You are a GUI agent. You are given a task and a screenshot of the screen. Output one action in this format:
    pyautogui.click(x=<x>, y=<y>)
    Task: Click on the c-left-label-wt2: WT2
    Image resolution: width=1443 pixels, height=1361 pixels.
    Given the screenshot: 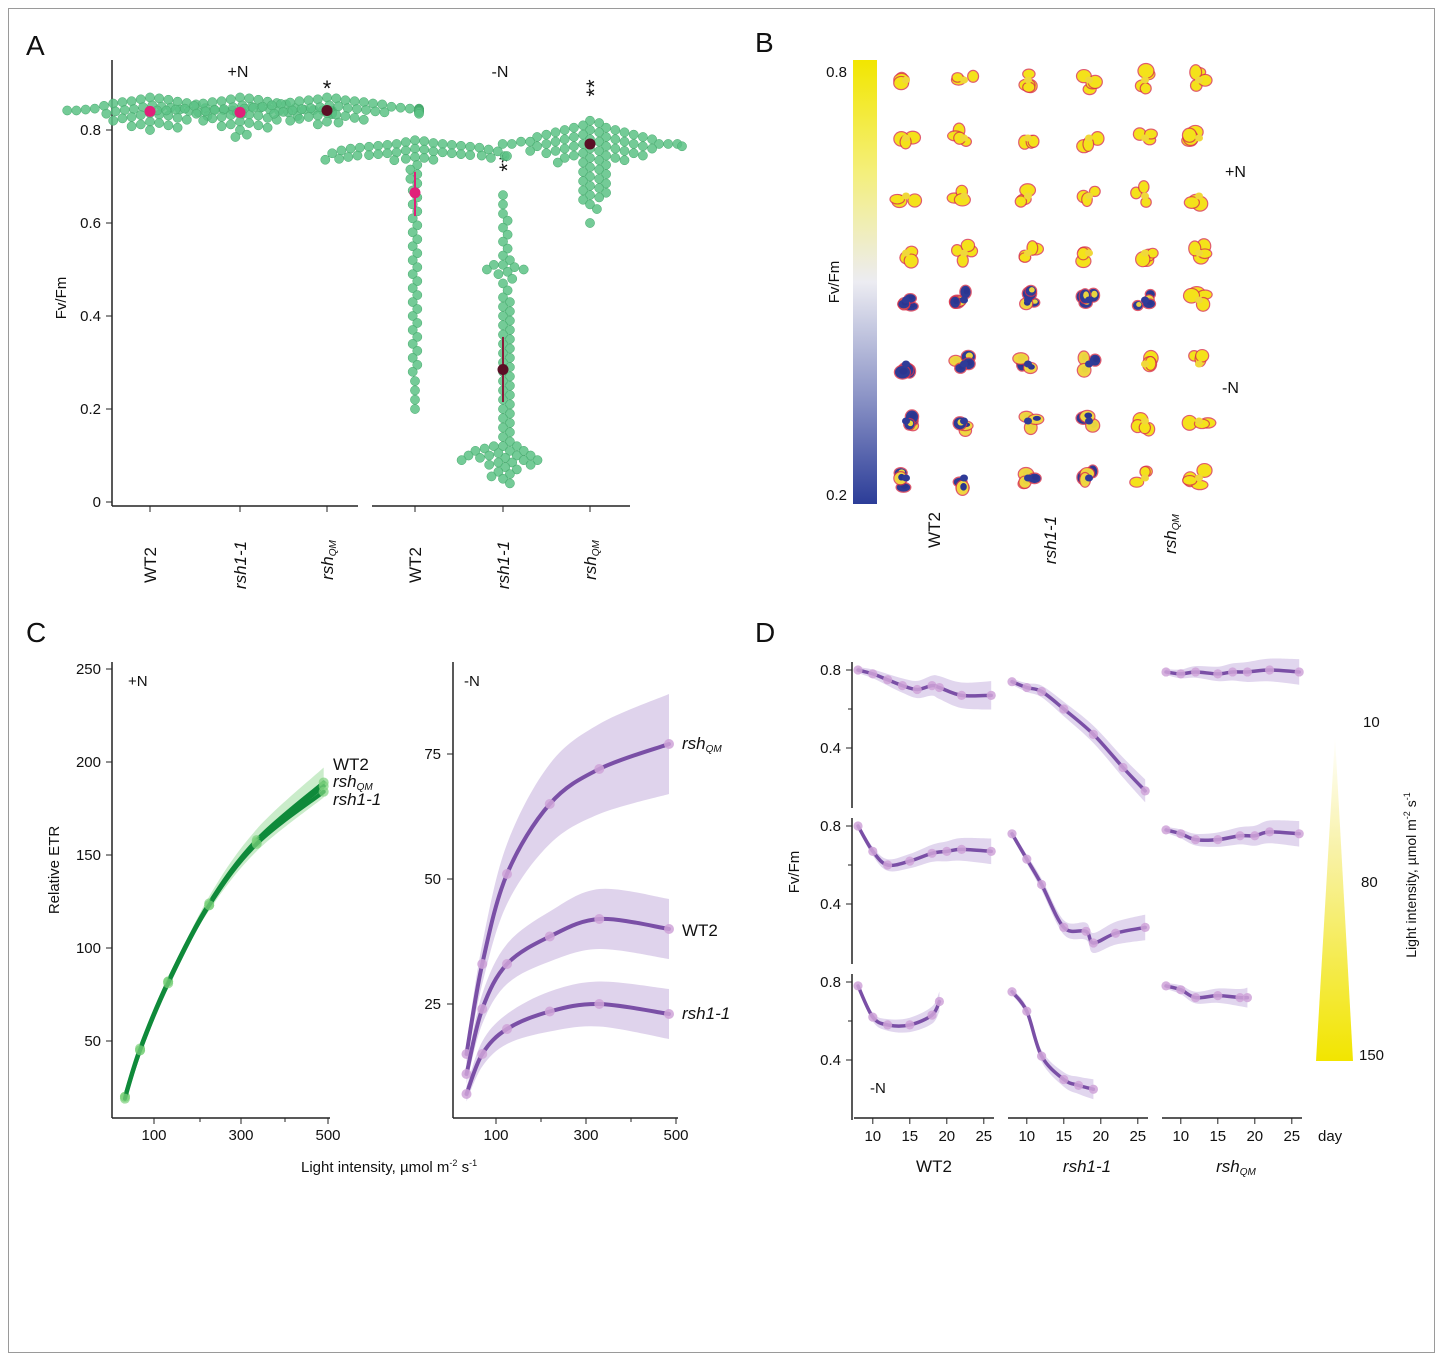 What is the action you would take?
    pyautogui.click(x=351, y=764)
    